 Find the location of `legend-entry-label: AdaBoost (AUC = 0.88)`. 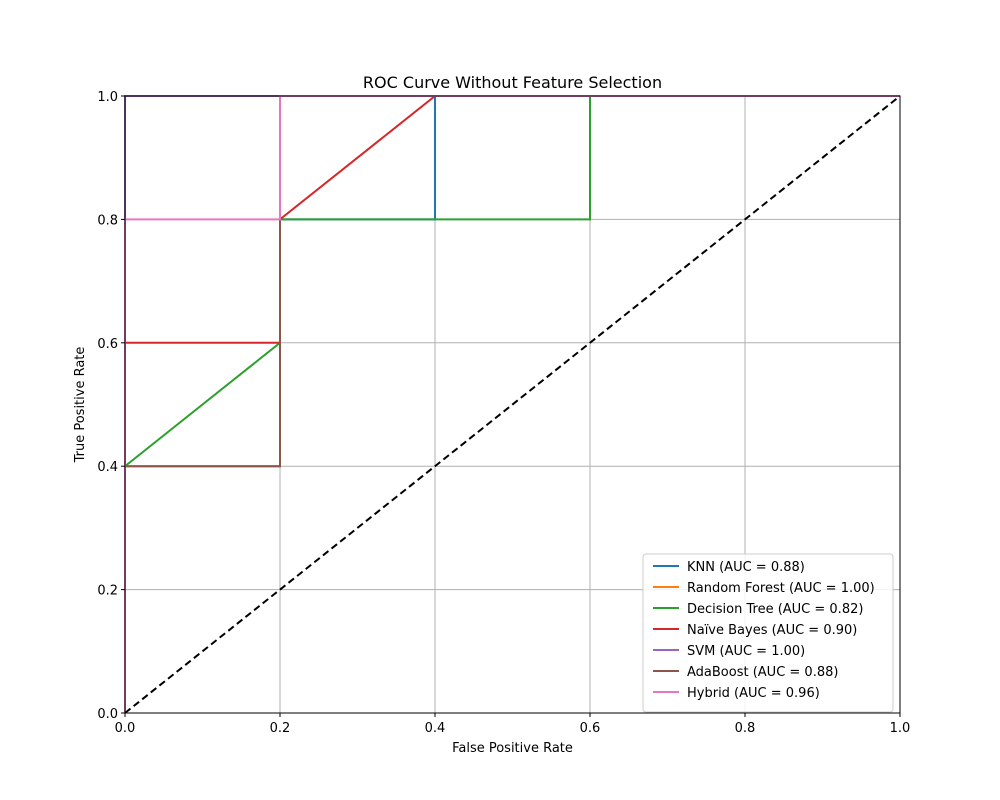

legend-entry-label: AdaBoost (AUC = 0.88) is located at coordinates (762, 672).